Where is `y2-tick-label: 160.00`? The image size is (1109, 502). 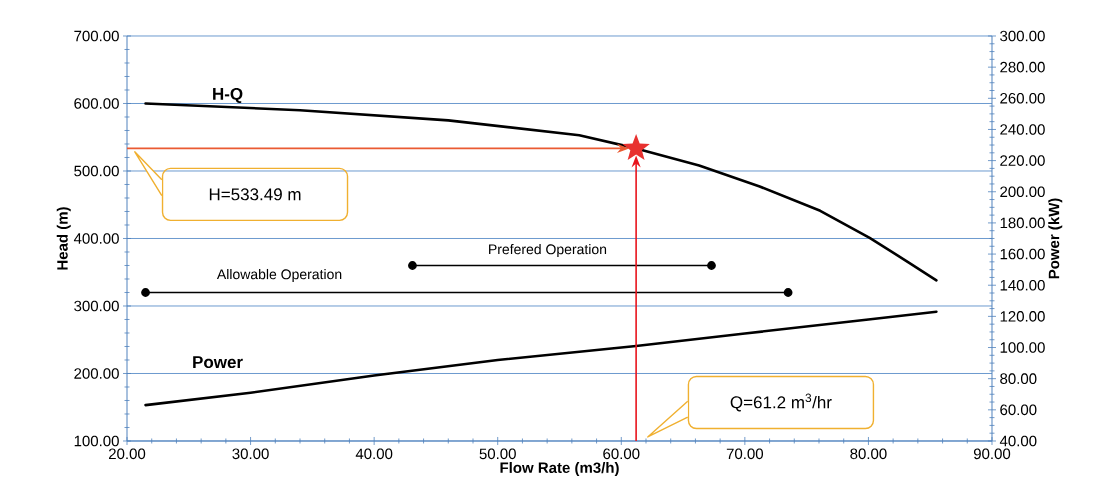 y2-tick-label: 160.00 is located at coordinates (1022, 254).